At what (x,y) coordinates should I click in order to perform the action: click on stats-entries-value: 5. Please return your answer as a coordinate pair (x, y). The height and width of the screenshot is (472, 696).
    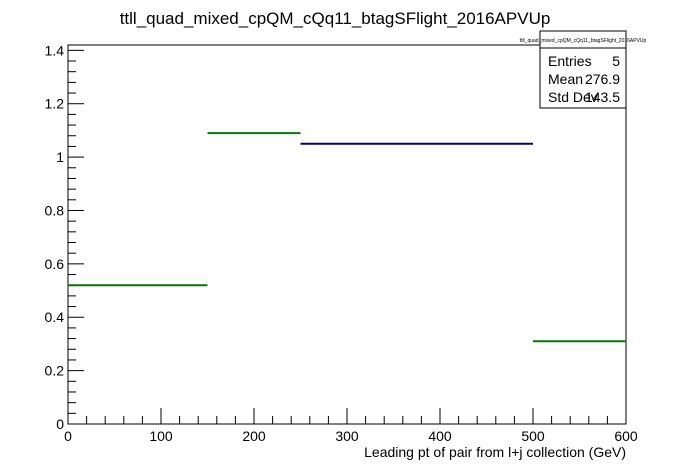
    Looking at the image, I should click on (616, 61).